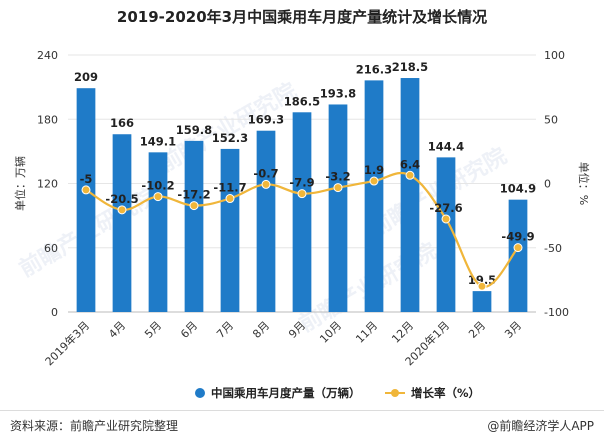  I want to click on bar-value-label: 169.3, so click(266, 120).